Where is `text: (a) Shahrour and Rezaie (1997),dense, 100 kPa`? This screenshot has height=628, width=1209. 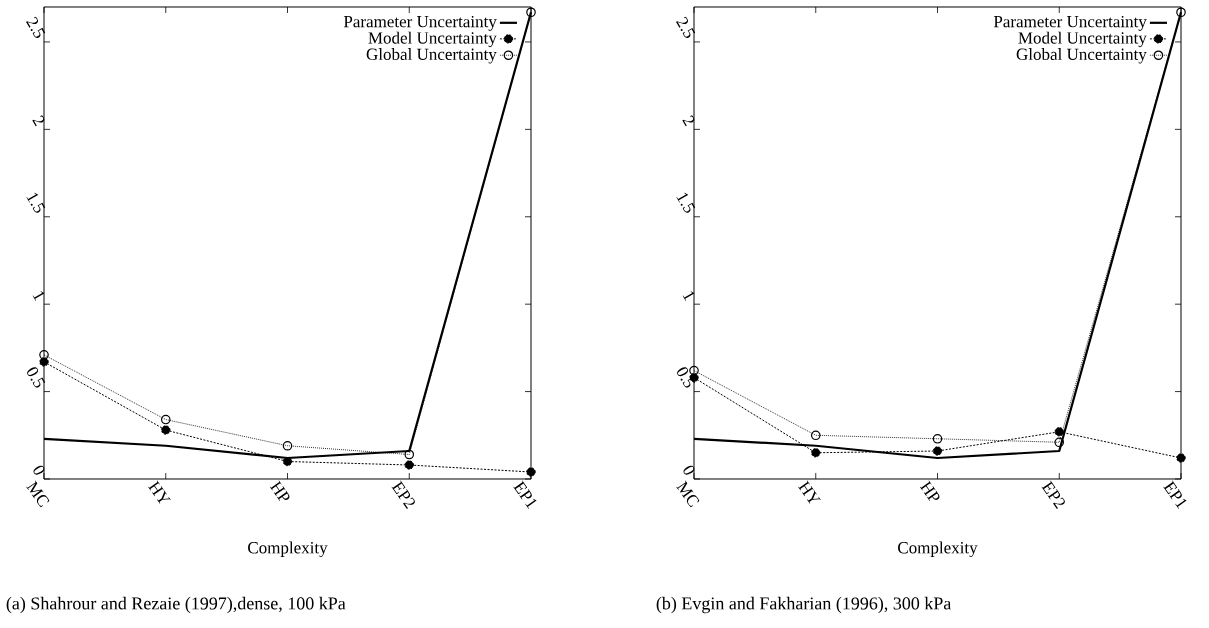 text: (a) Shahrour and Rezaie (1997),dense, 100 kPa is located at coordinates (176, 605).